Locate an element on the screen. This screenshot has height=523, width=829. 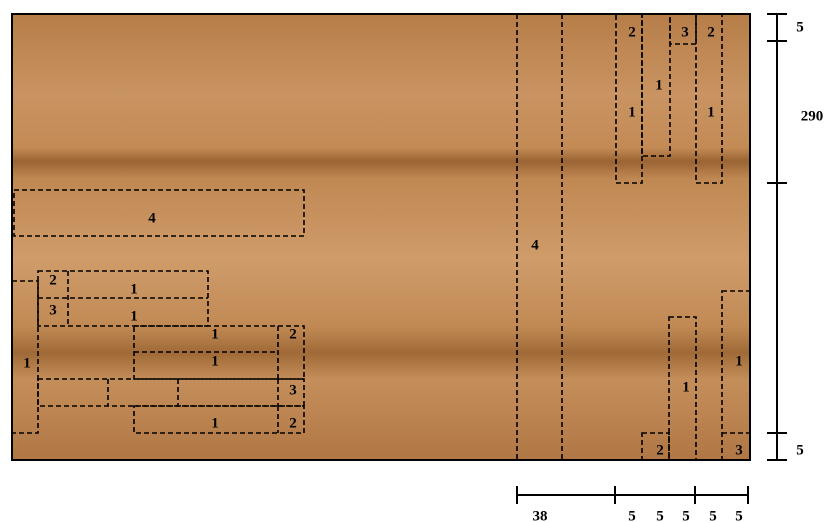
dimension-label: 38 is located at coordinates (540, 515).